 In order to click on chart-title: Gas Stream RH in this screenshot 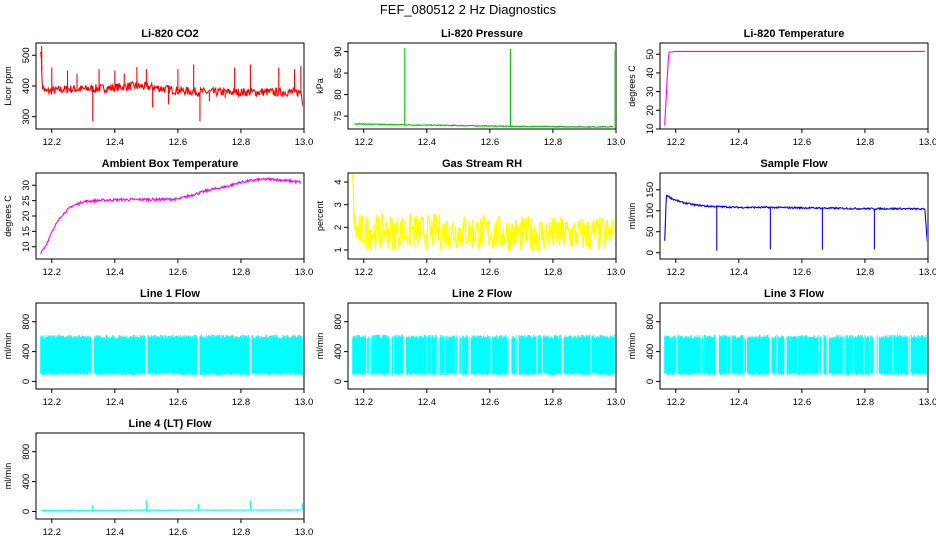, I will do `click(482, 164)`.